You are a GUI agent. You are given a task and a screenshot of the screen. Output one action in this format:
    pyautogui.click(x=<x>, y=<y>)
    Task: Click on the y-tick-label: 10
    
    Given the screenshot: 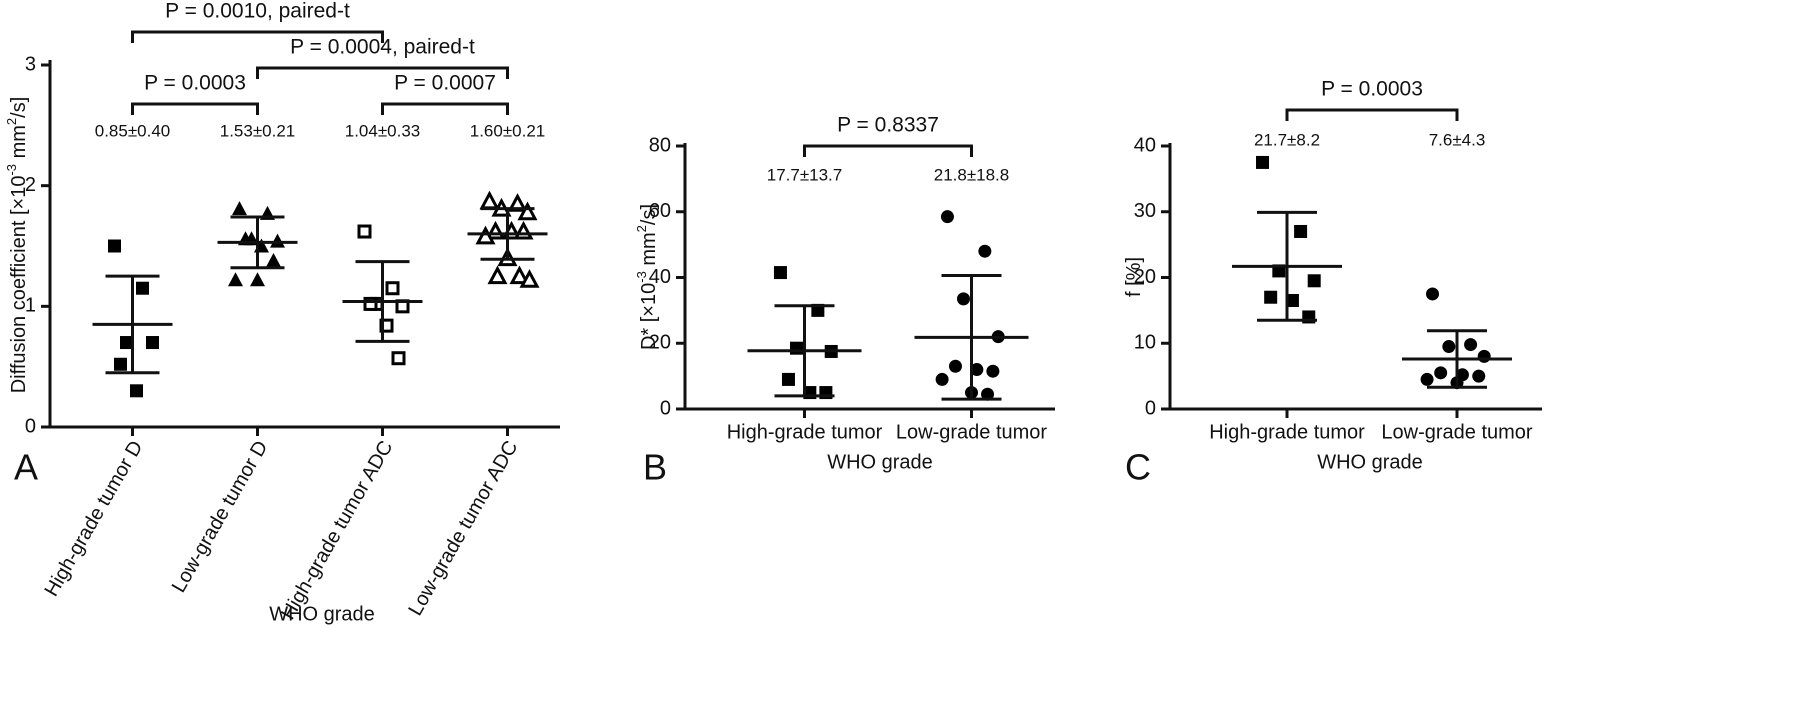 What is the action you would take?
    pyautogui.click(x=1145, y=343)
    